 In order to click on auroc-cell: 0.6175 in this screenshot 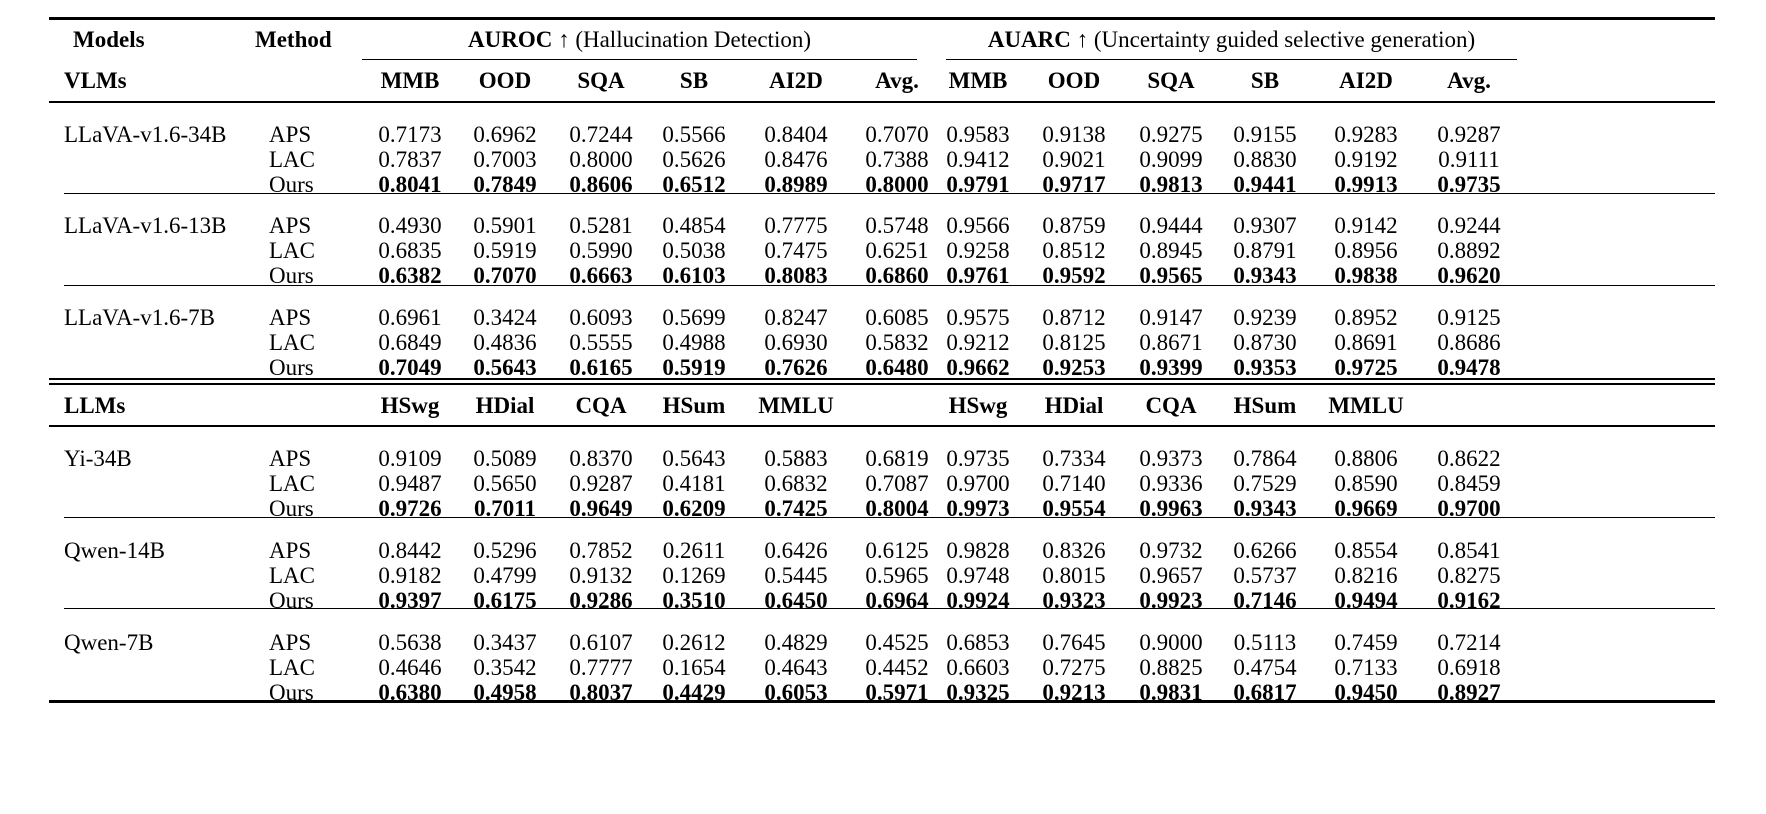, I will do `click(505, 600)`.